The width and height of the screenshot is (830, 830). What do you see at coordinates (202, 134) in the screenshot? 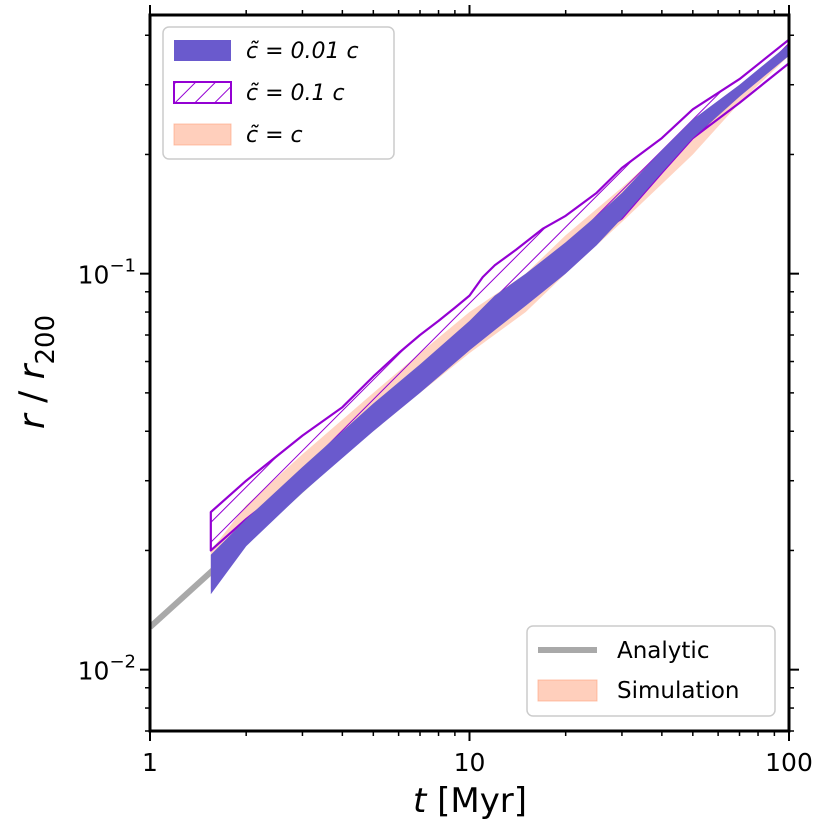
I see `legend-swatch-c` at bounding box center [202, 134].